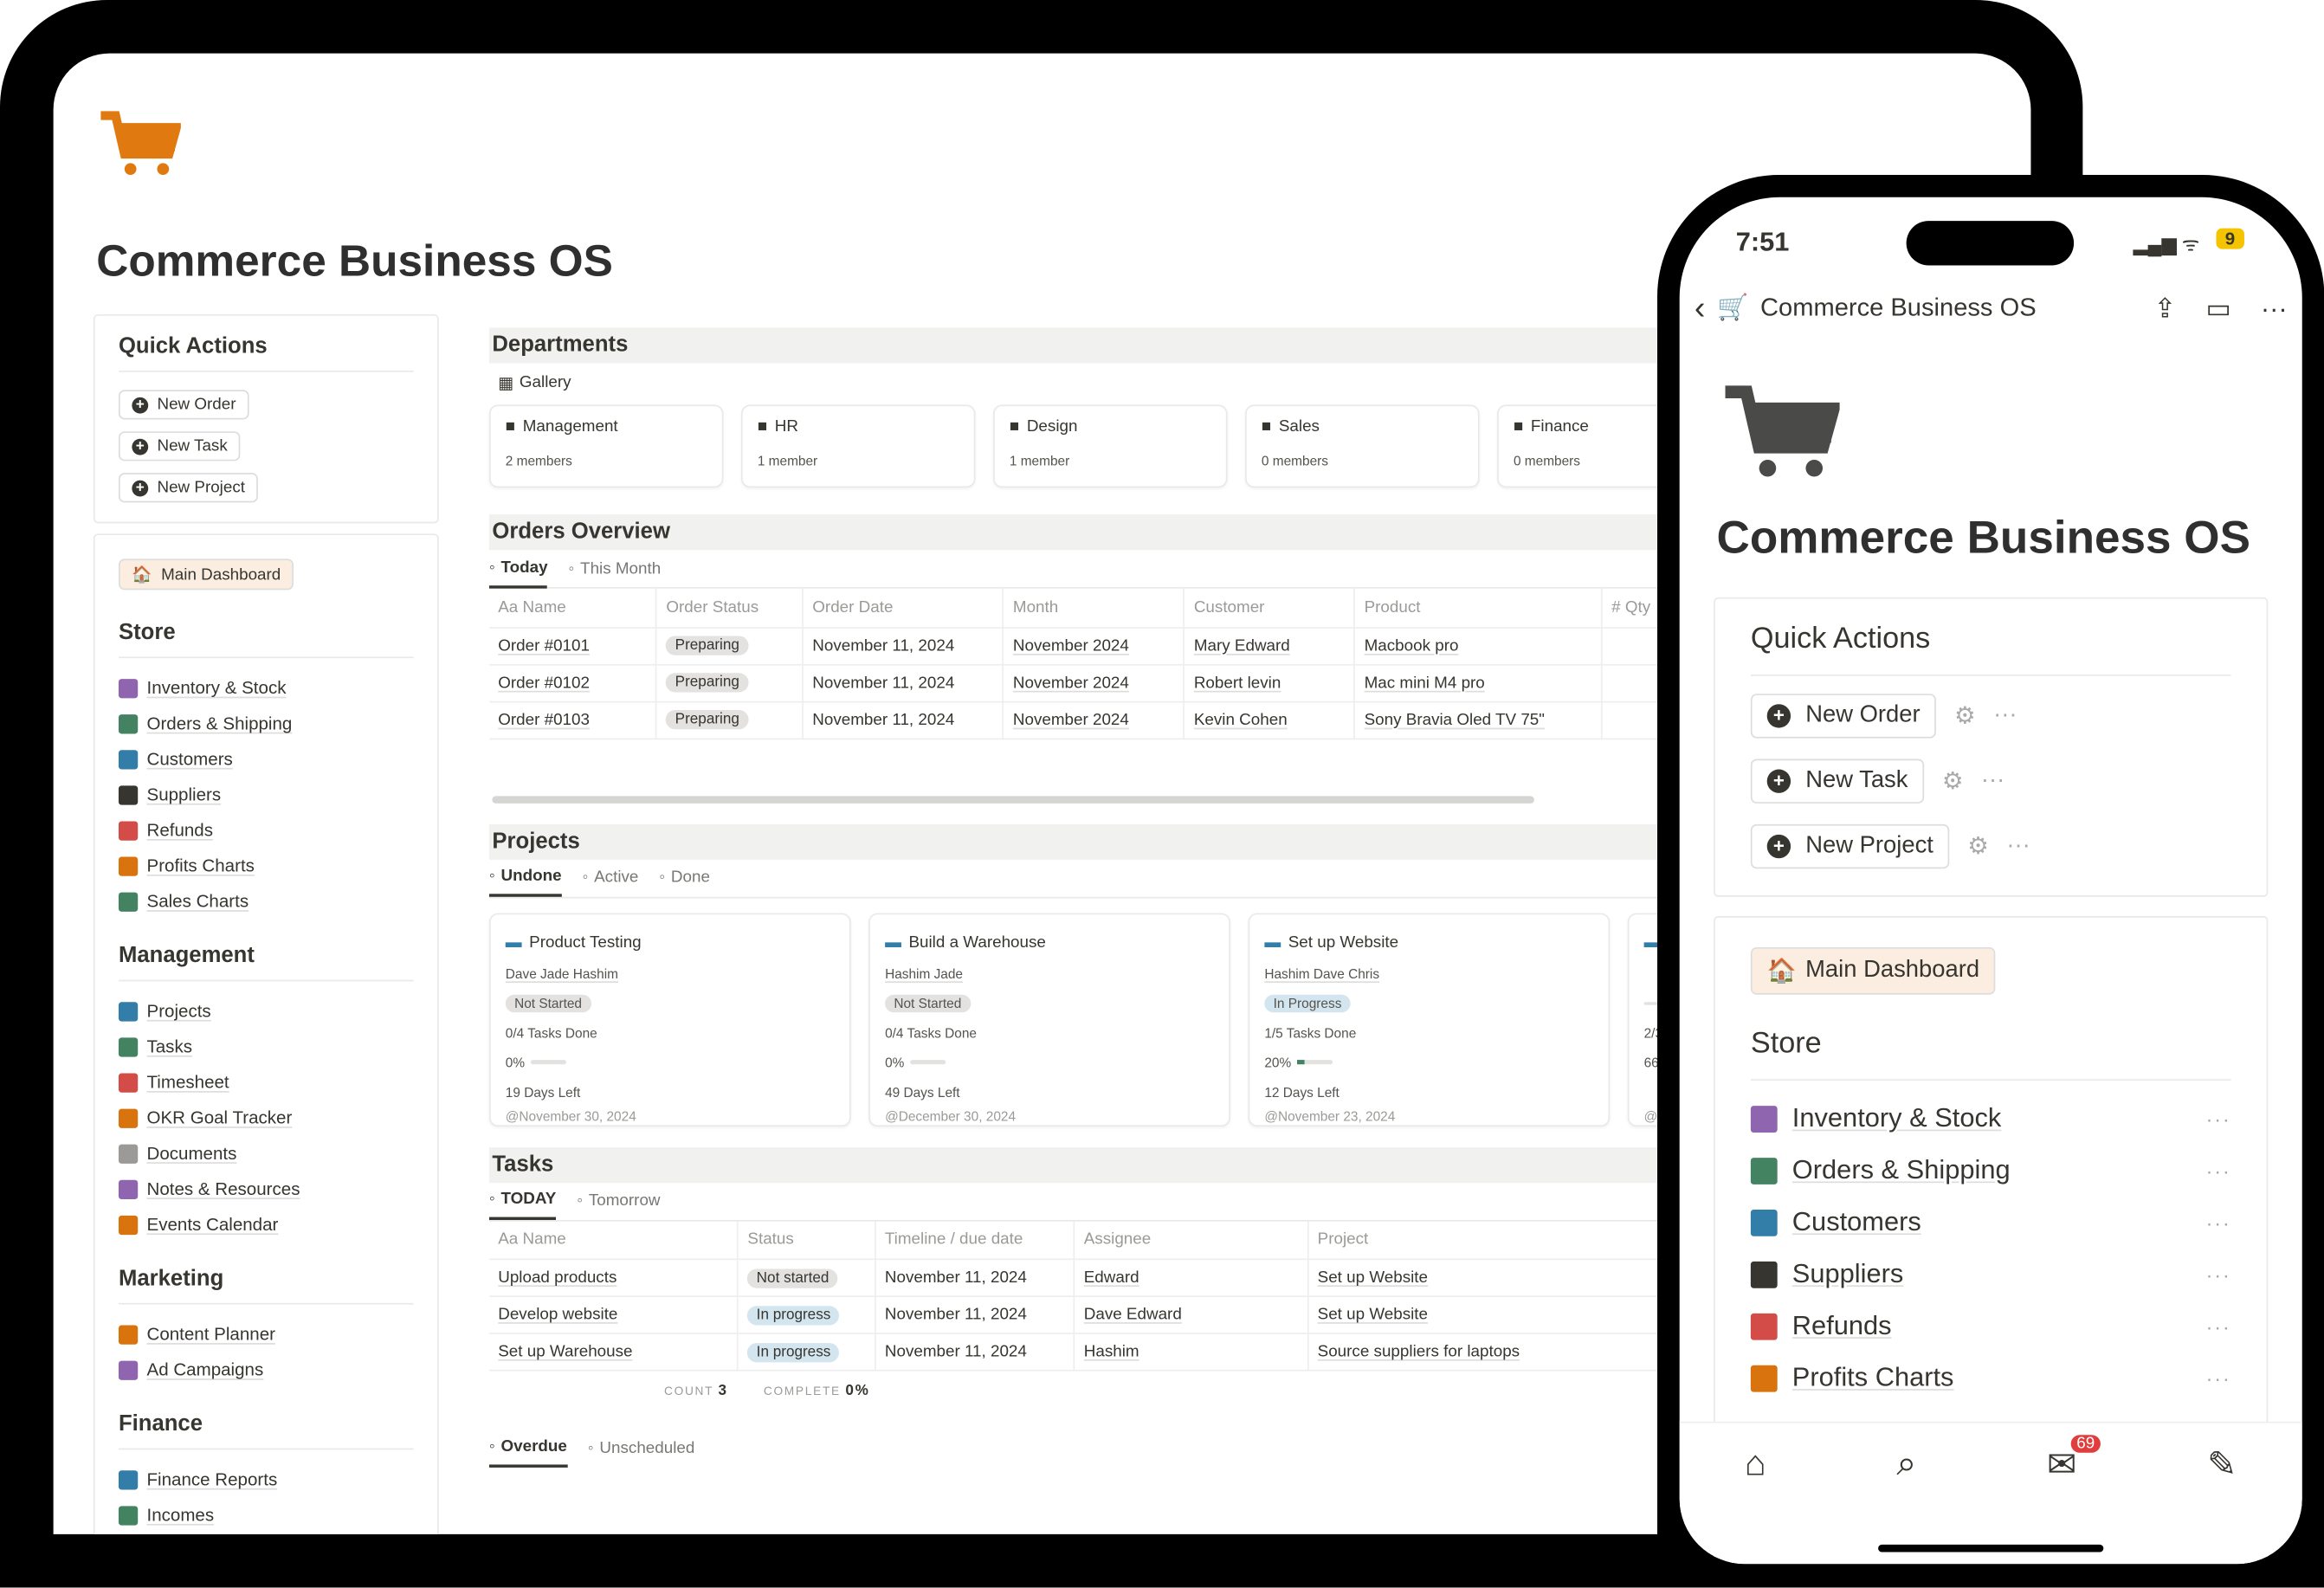  Describe the element at coordinates (924, 973) in the screenshot. I see `project-people: Hashim Jade` at that location.